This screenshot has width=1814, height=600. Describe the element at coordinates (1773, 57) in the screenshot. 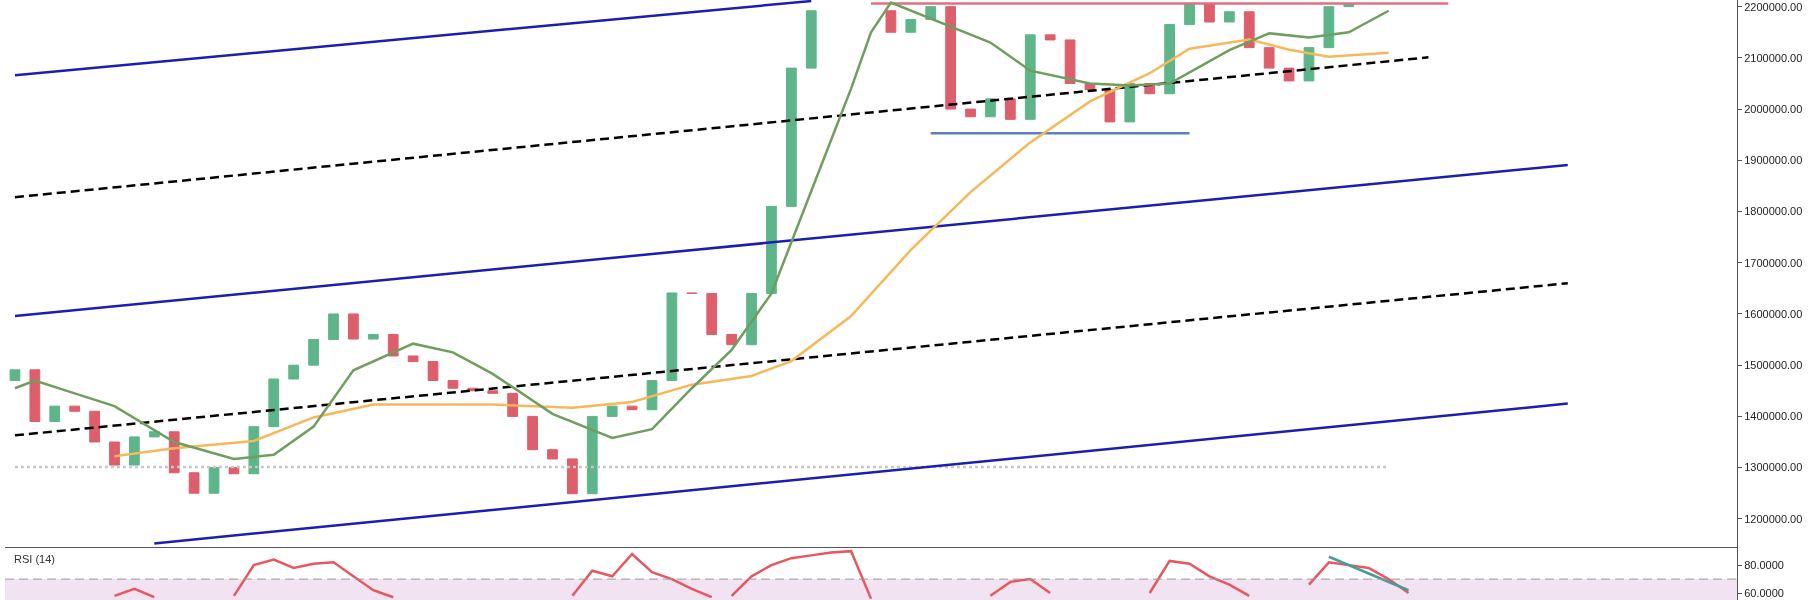

I see `y-tick-label: 2100000.00` at that location.